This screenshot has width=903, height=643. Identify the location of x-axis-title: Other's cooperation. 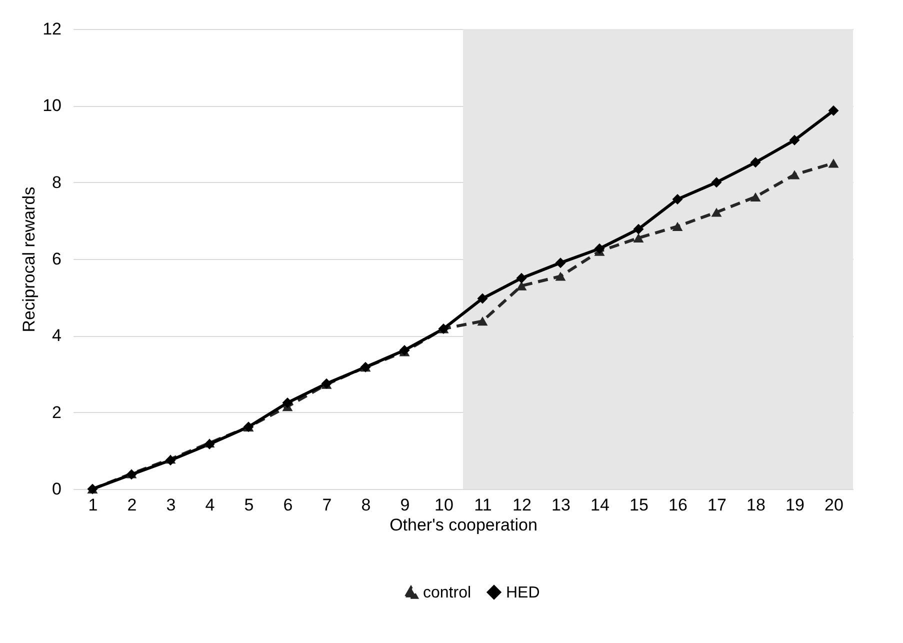
(464, 525).